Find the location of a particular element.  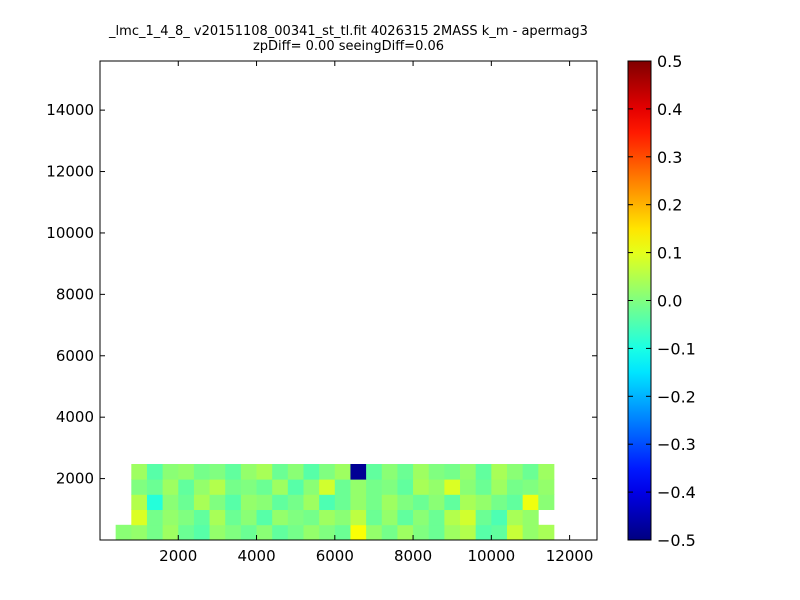

x-tick-label: 12000 is located at coordinates (570, 556).